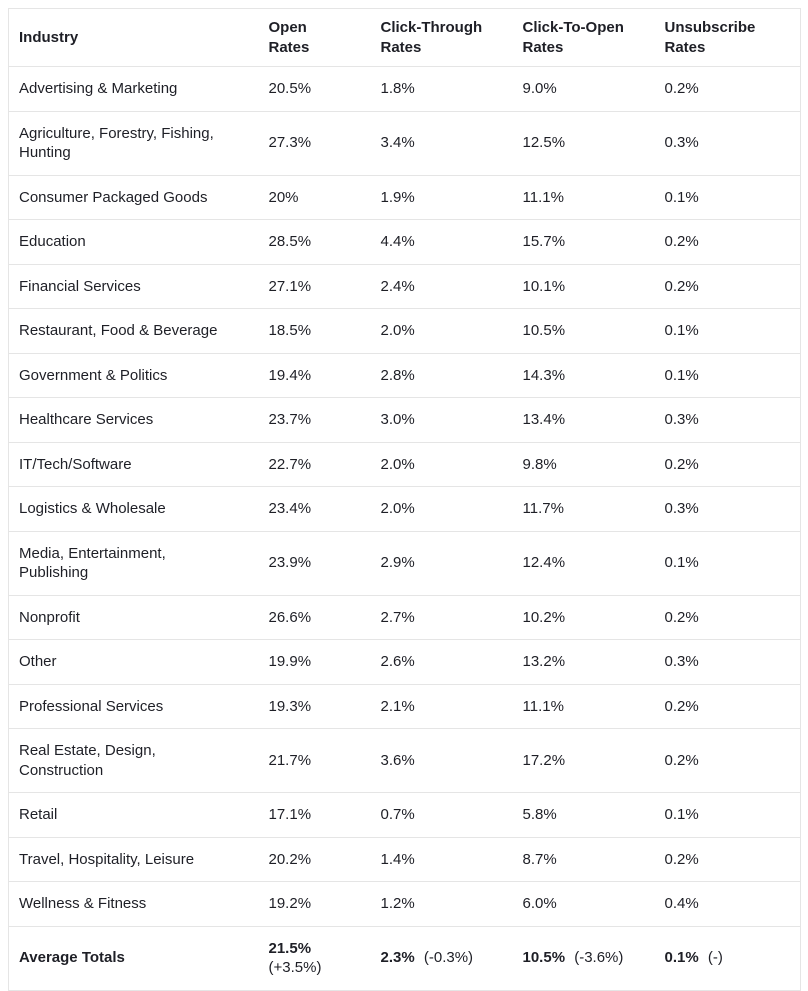  I want to click on open-rate-cell: 27.3%, so click(314, 143).